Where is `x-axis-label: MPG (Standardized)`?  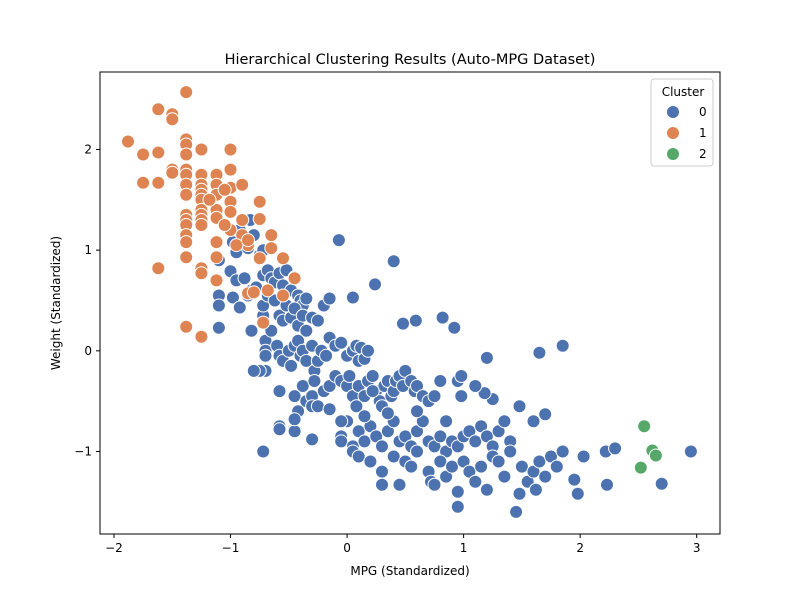 x-axis-label: MPG (Standardized) is located at coordinates (409, 571).